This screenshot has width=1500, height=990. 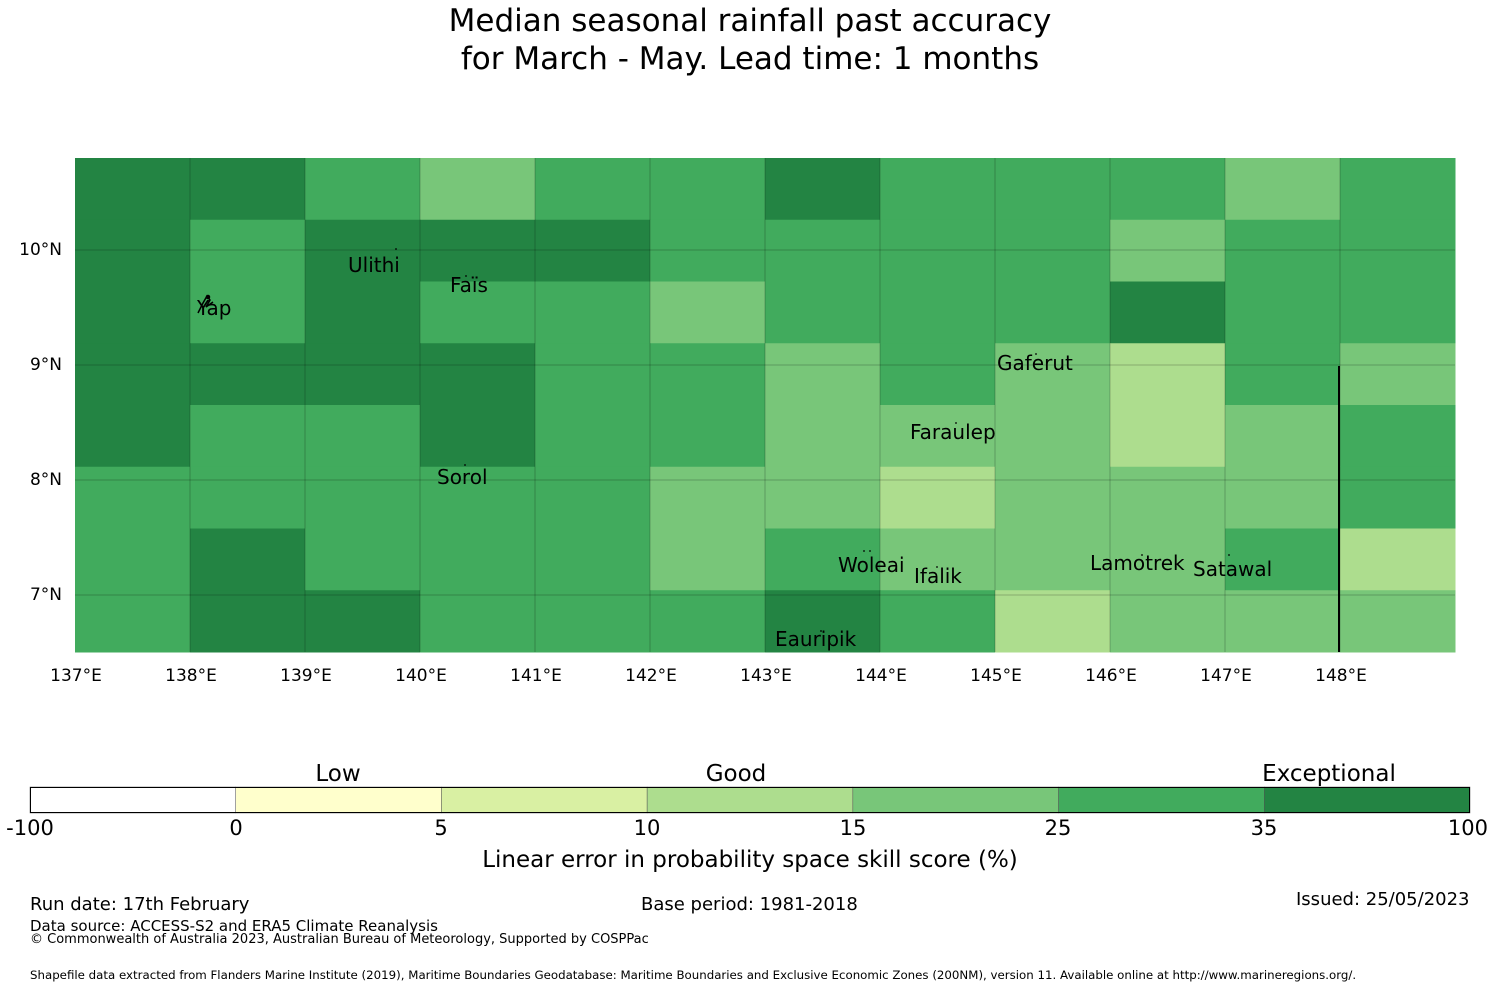 What do you see at coordinates (647, 828) in the screenshot?
I see `colorbar-tick-10: 10` at bounding box center [647, 828].